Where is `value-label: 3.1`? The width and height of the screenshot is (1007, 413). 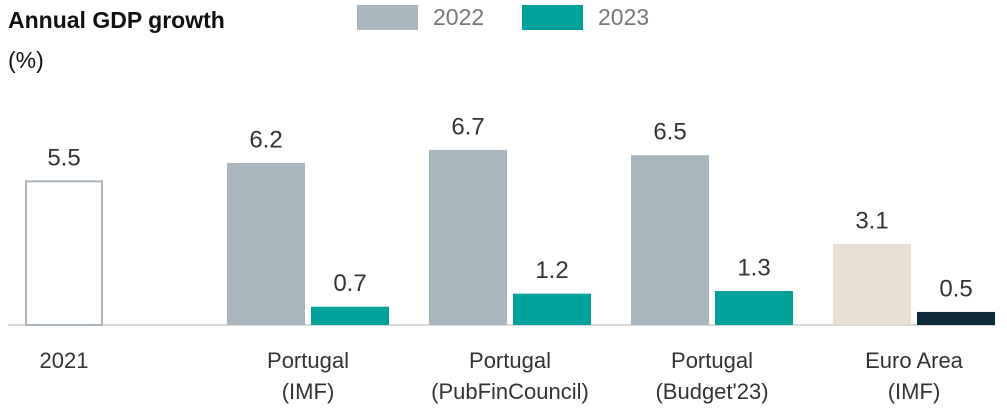 value-label: 3.1 is located at coordinates (871, 220).